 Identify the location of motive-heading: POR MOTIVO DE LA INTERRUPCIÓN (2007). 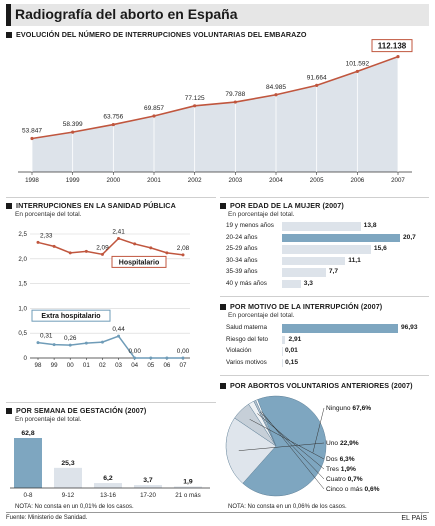
(301, 306).